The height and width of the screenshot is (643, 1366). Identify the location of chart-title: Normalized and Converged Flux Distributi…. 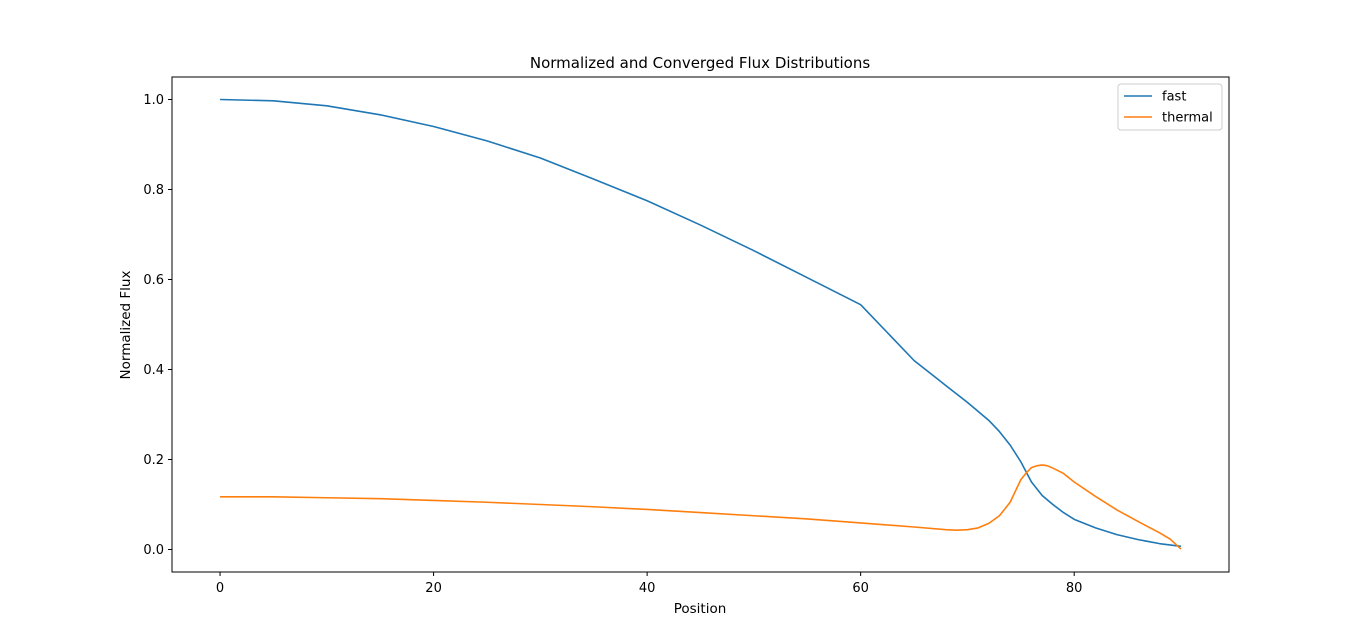
(700, 63).